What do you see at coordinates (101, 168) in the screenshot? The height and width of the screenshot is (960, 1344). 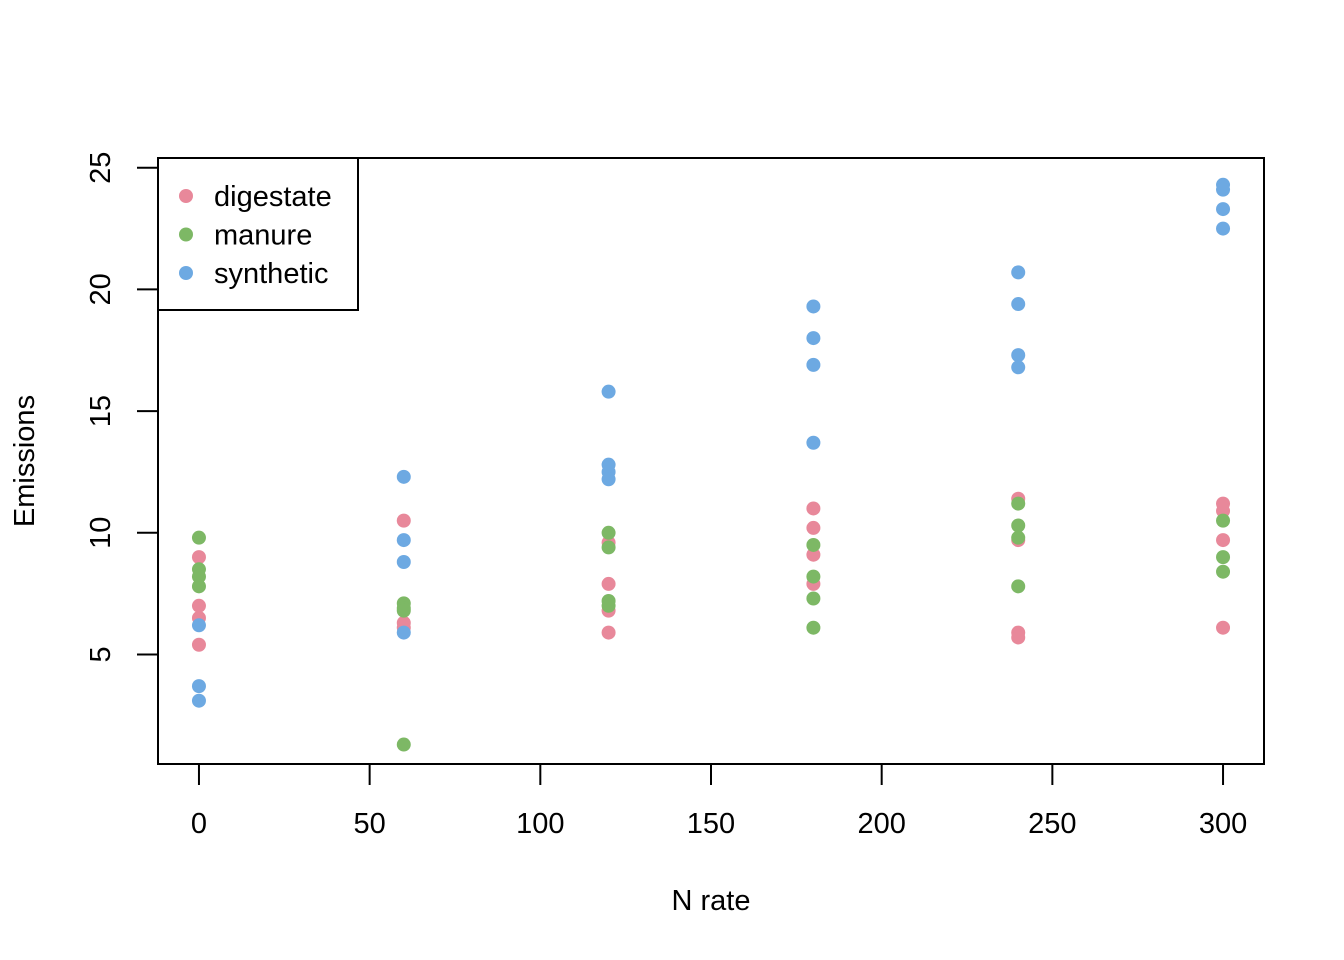 I see `y-tick-label: 25` at bounding box center [101, 168].